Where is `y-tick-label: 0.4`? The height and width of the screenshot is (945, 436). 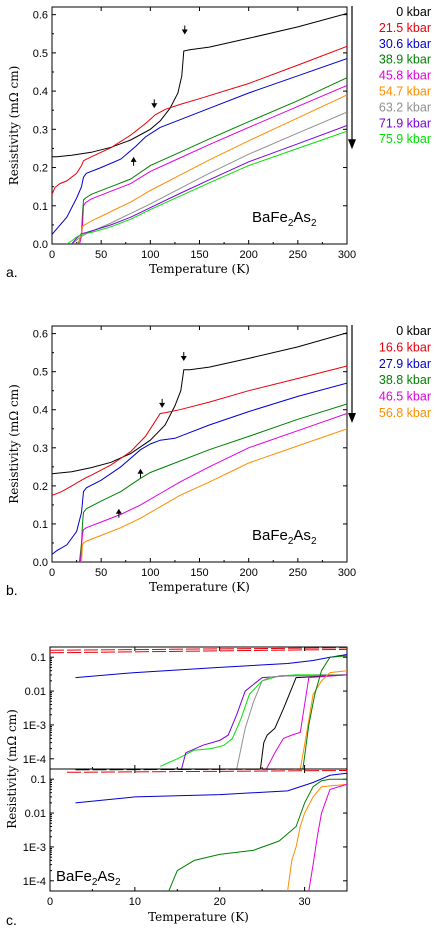 y-tick-label: 0.4 is located at coordinates (40, 92).